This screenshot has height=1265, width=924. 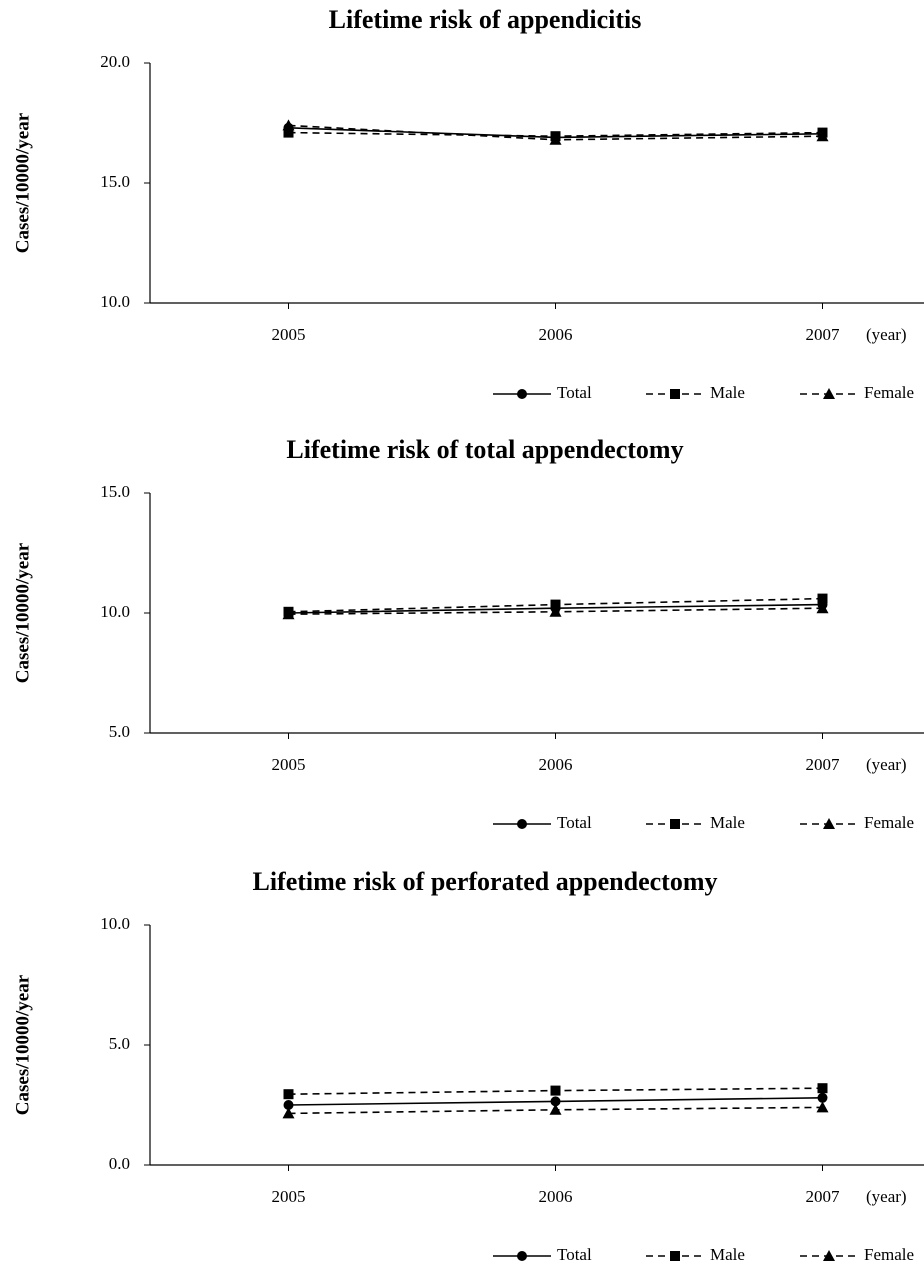 I want to click on chart-title: Lifetime risk of total appendectomy, so click(x=484, y=449).